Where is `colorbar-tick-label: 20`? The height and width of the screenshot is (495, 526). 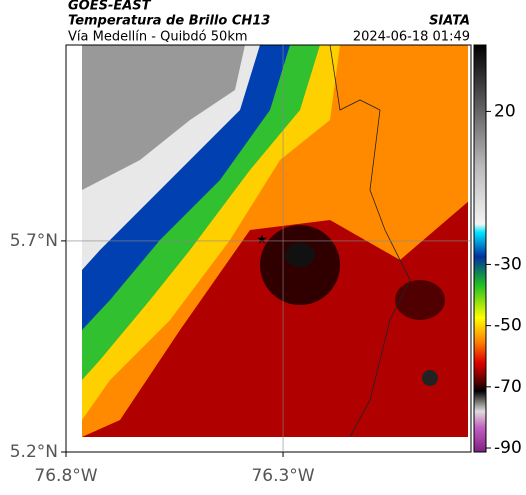
colorbar-tick-label: 20 is located at coordinates (505, 111).